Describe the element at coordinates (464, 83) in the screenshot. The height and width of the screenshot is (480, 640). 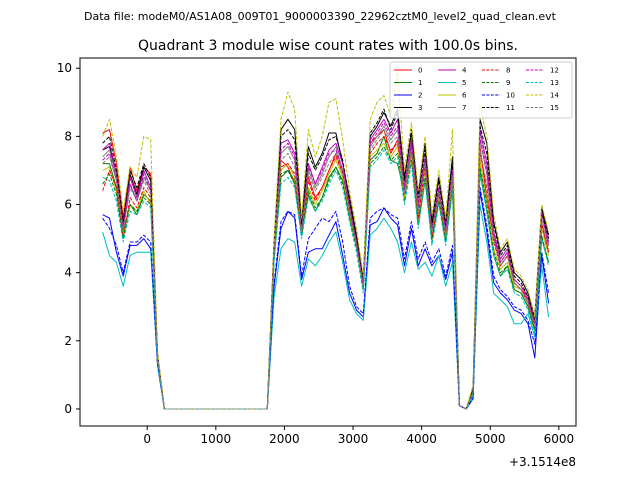
I see `legend-label-5: 5` at that location.